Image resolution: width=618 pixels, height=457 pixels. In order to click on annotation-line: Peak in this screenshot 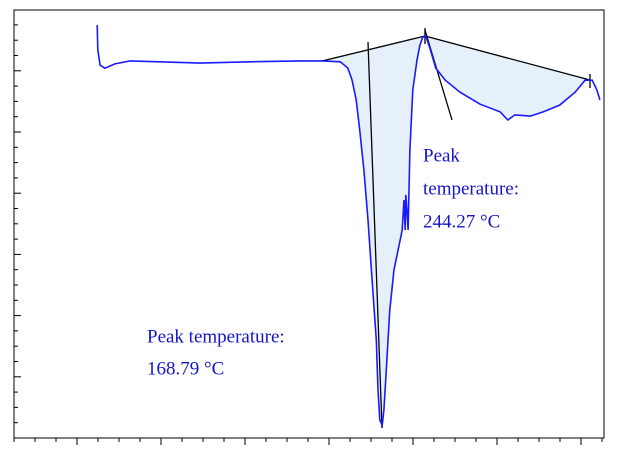, I will do `click(441, 155)`.